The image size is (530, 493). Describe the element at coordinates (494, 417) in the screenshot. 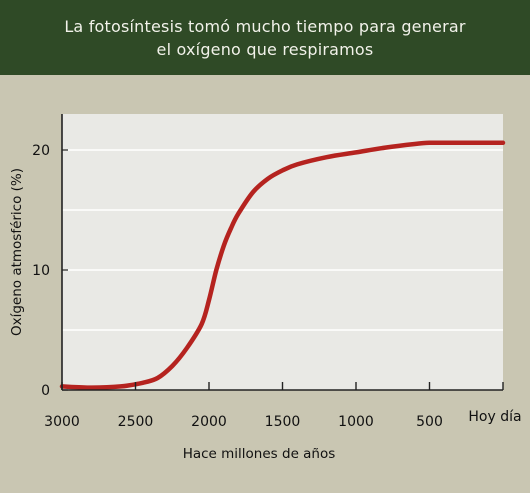

I see `x-tick-label: Hoy día` at that location.